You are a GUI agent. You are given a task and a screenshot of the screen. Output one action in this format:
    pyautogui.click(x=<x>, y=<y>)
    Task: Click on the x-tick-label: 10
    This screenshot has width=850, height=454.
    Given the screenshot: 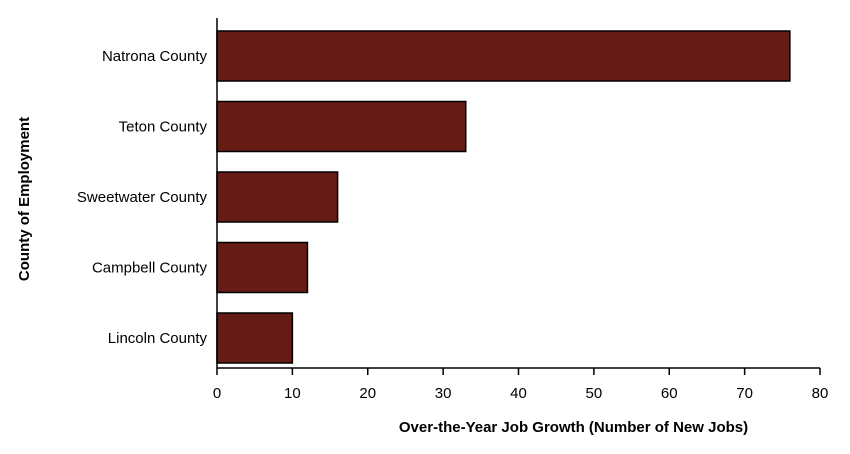 What is the action you would take?
    pyautogui.click(x=292, y=393)
    